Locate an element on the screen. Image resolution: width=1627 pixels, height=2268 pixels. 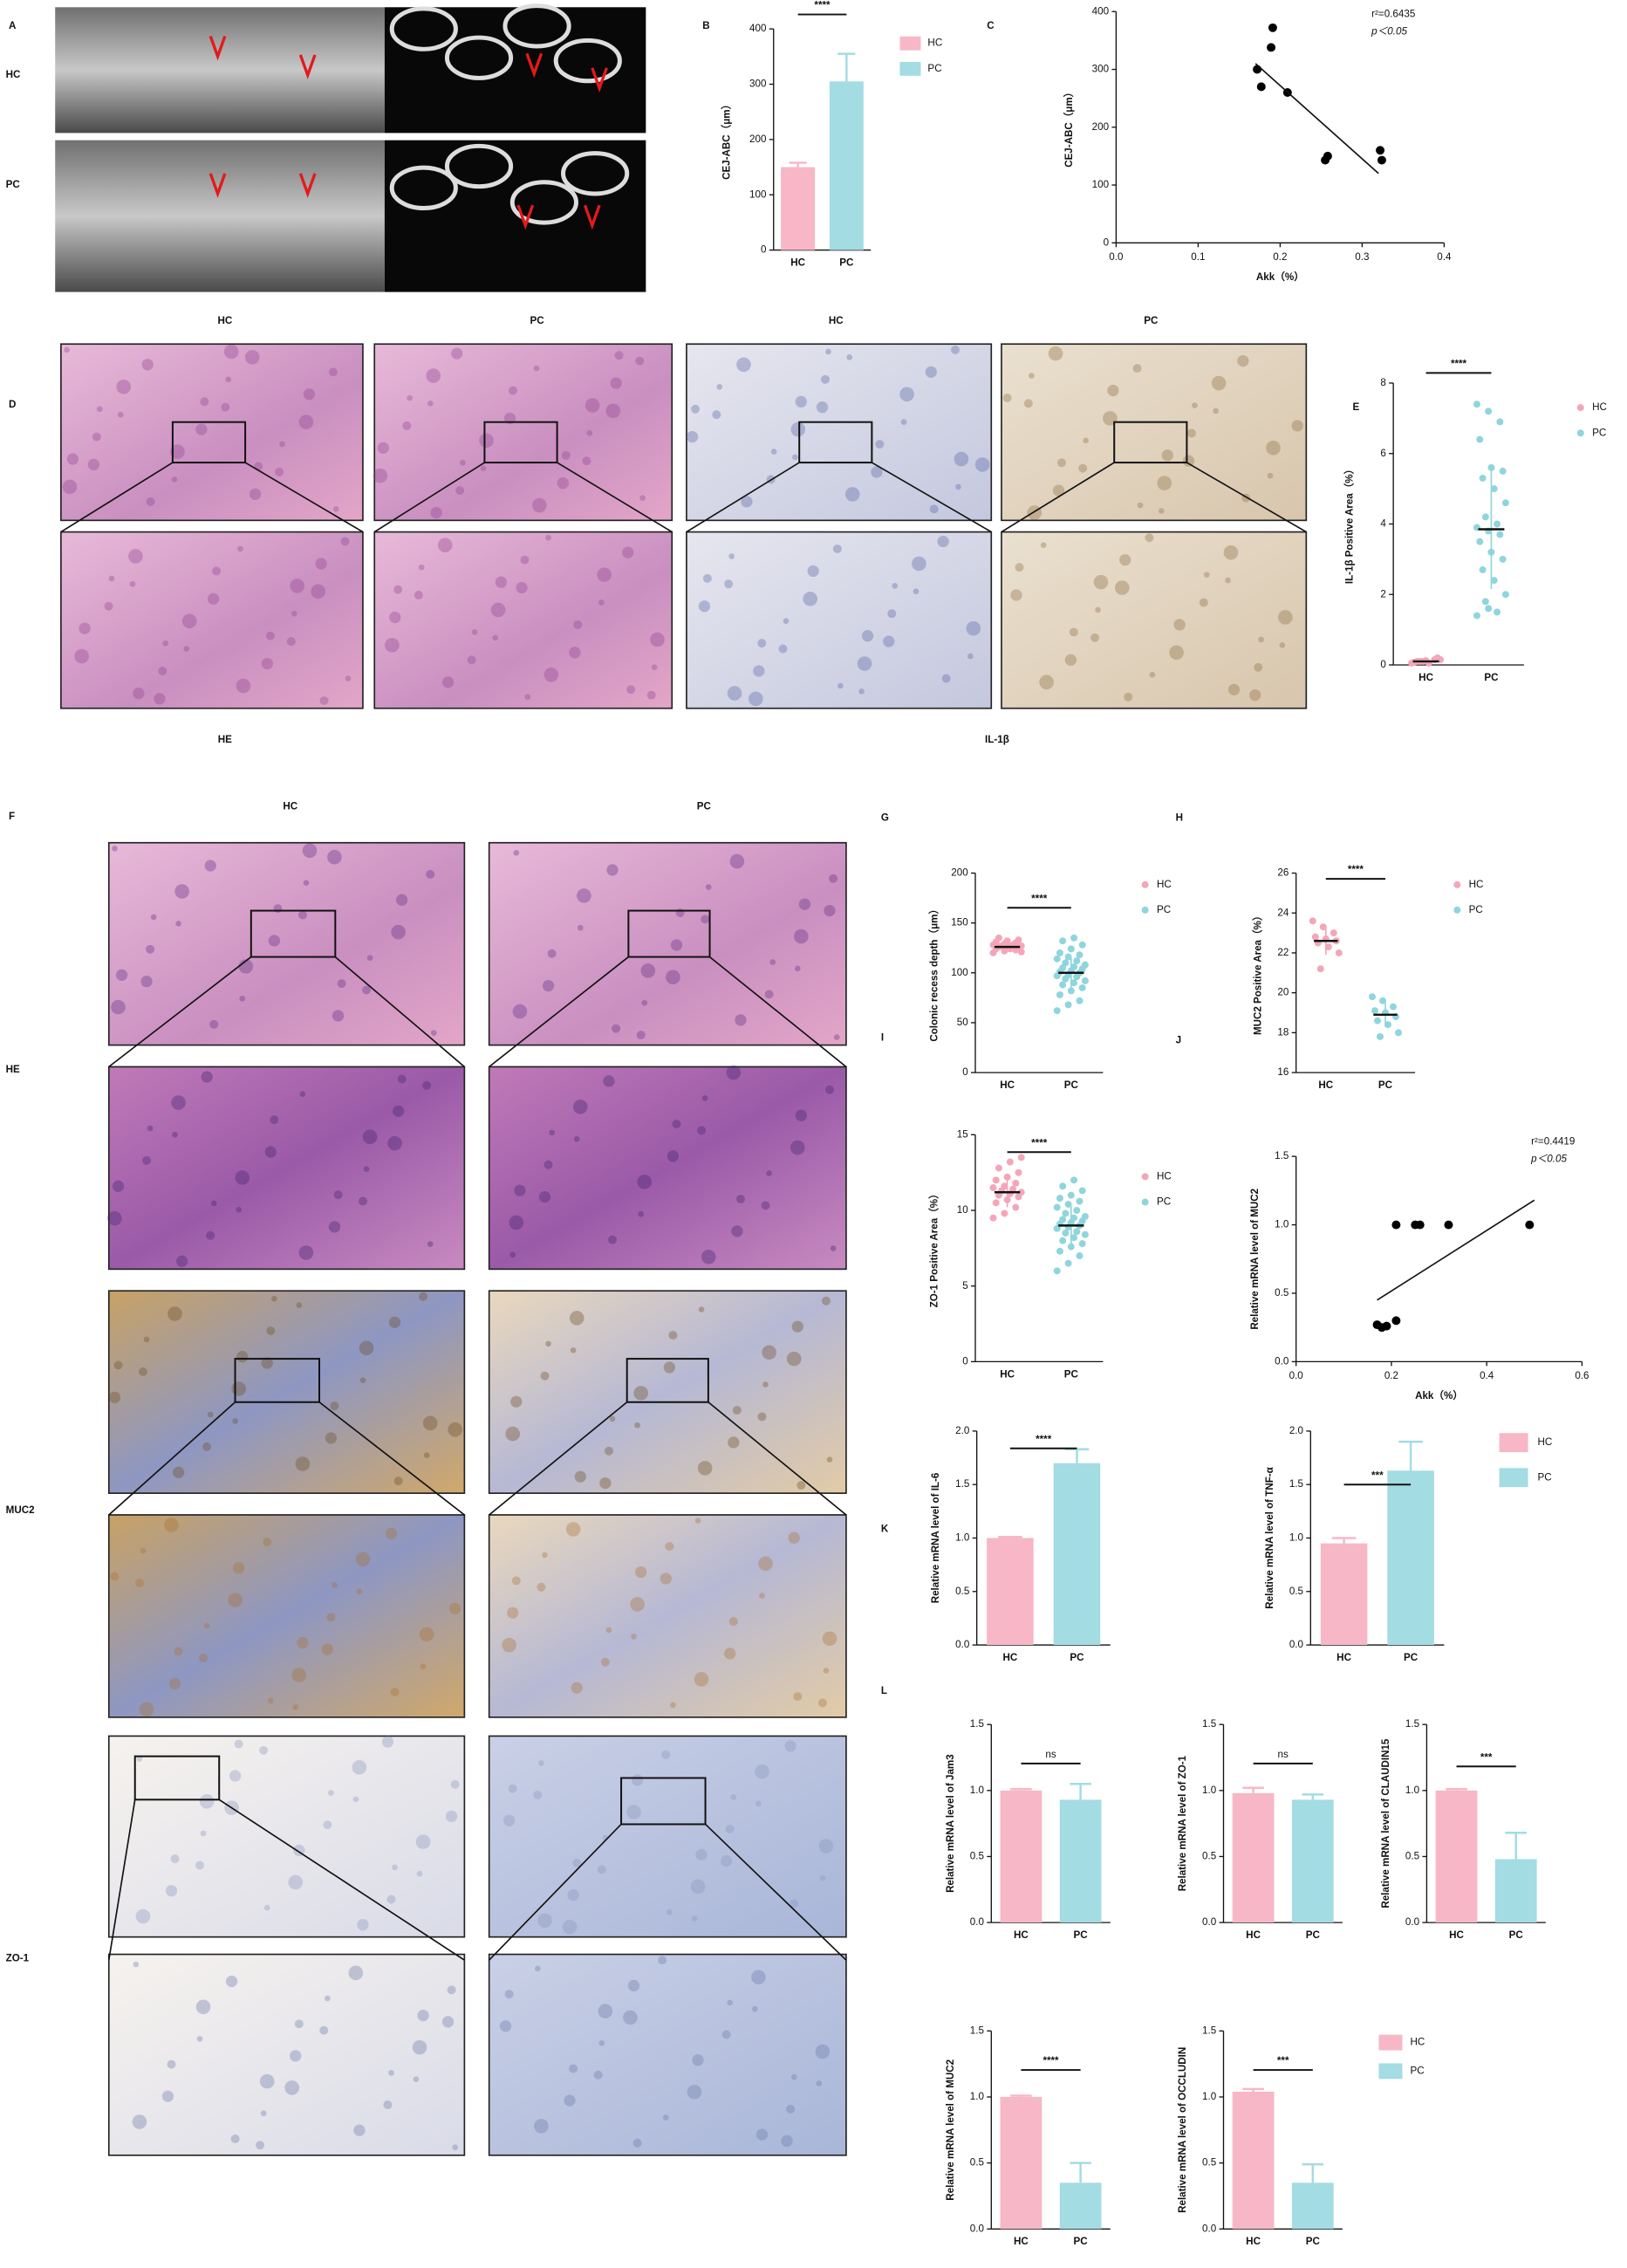
y-tick-label: 0.5 is located at coordinates (1296, 1591).